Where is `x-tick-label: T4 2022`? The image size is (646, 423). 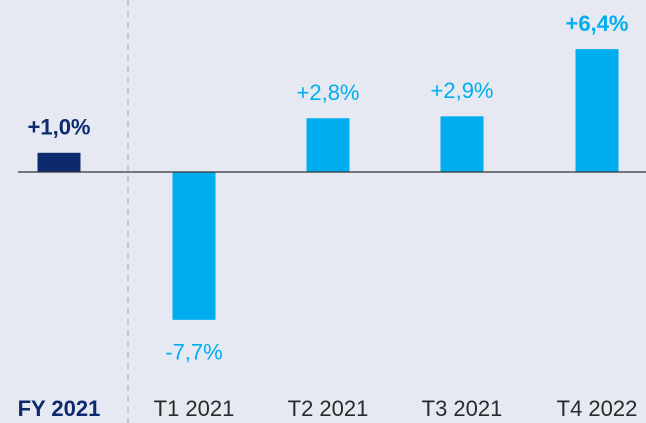 x-tick-label: T4 2022 is located at coordinates (597, 408).